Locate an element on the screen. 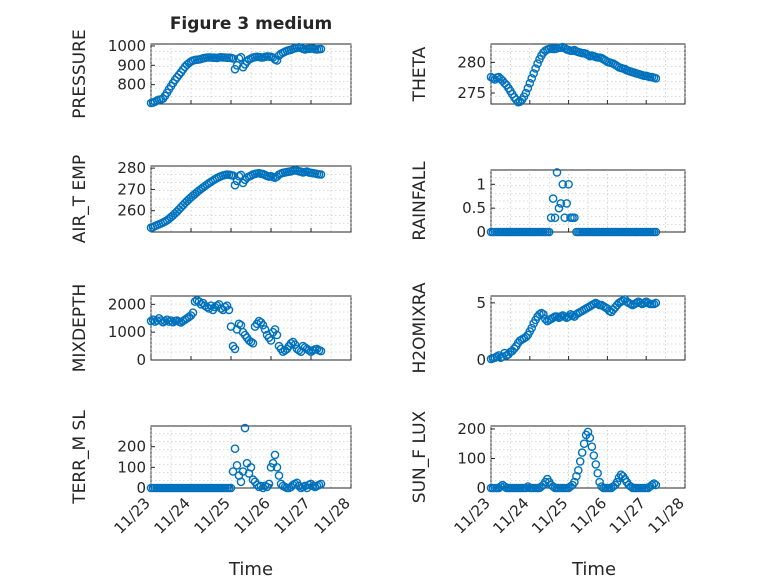 The height and width of the screenshot is (583, 778). subplot-2: 275 280 THETA is located at coordinates (548, 74).